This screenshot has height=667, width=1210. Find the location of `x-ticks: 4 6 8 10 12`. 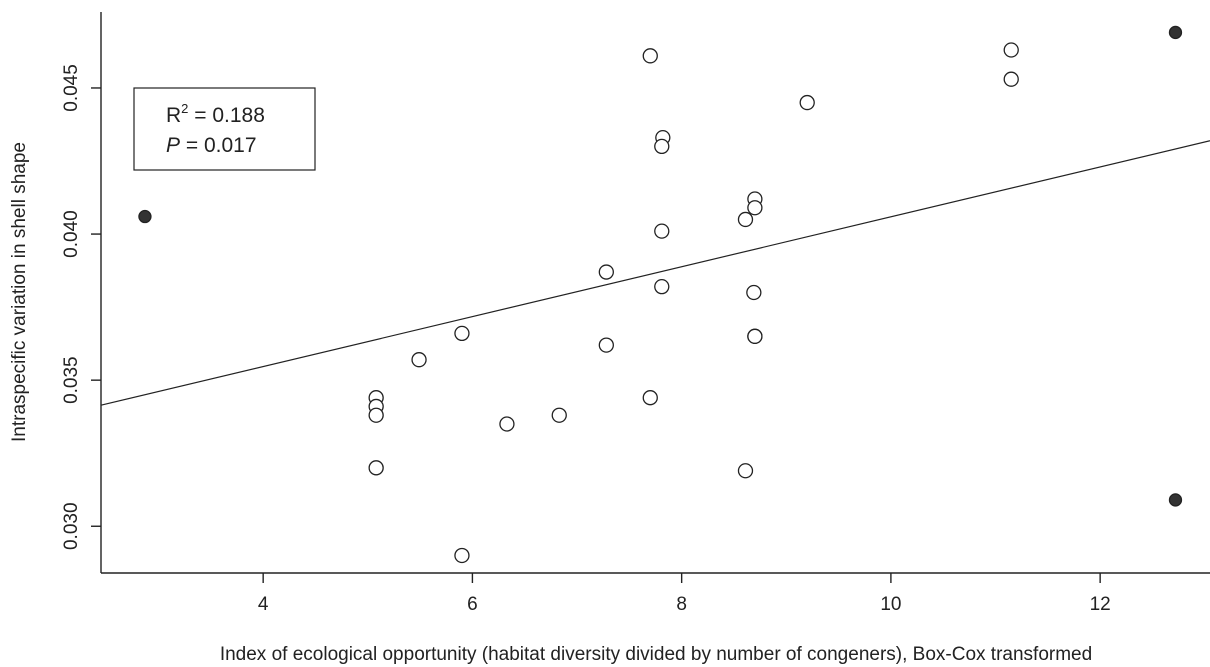

x-ticks: 4 6 8 10 12 is located at coordinates (684, 594).